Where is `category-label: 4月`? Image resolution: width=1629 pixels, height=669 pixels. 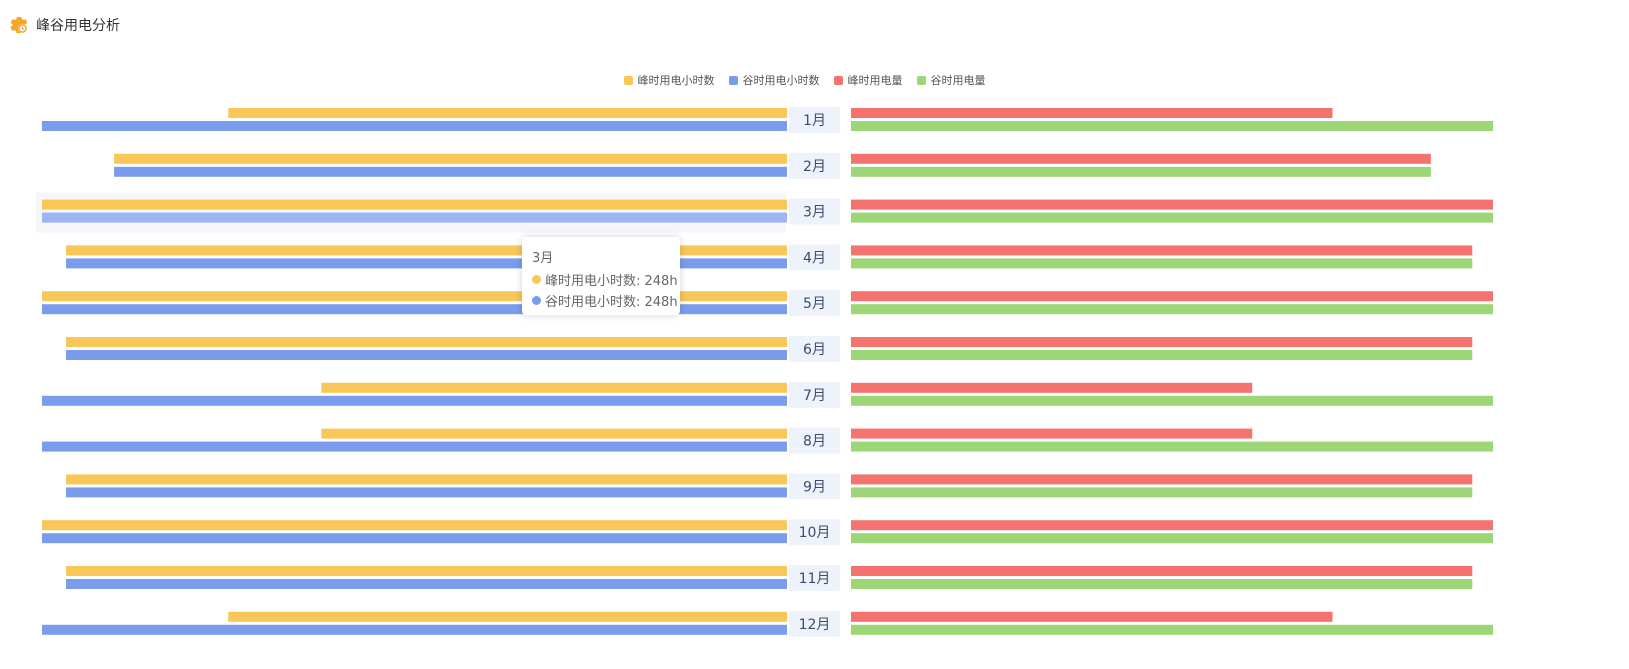
category-label: 4月 is located at coordinates (814, 258).